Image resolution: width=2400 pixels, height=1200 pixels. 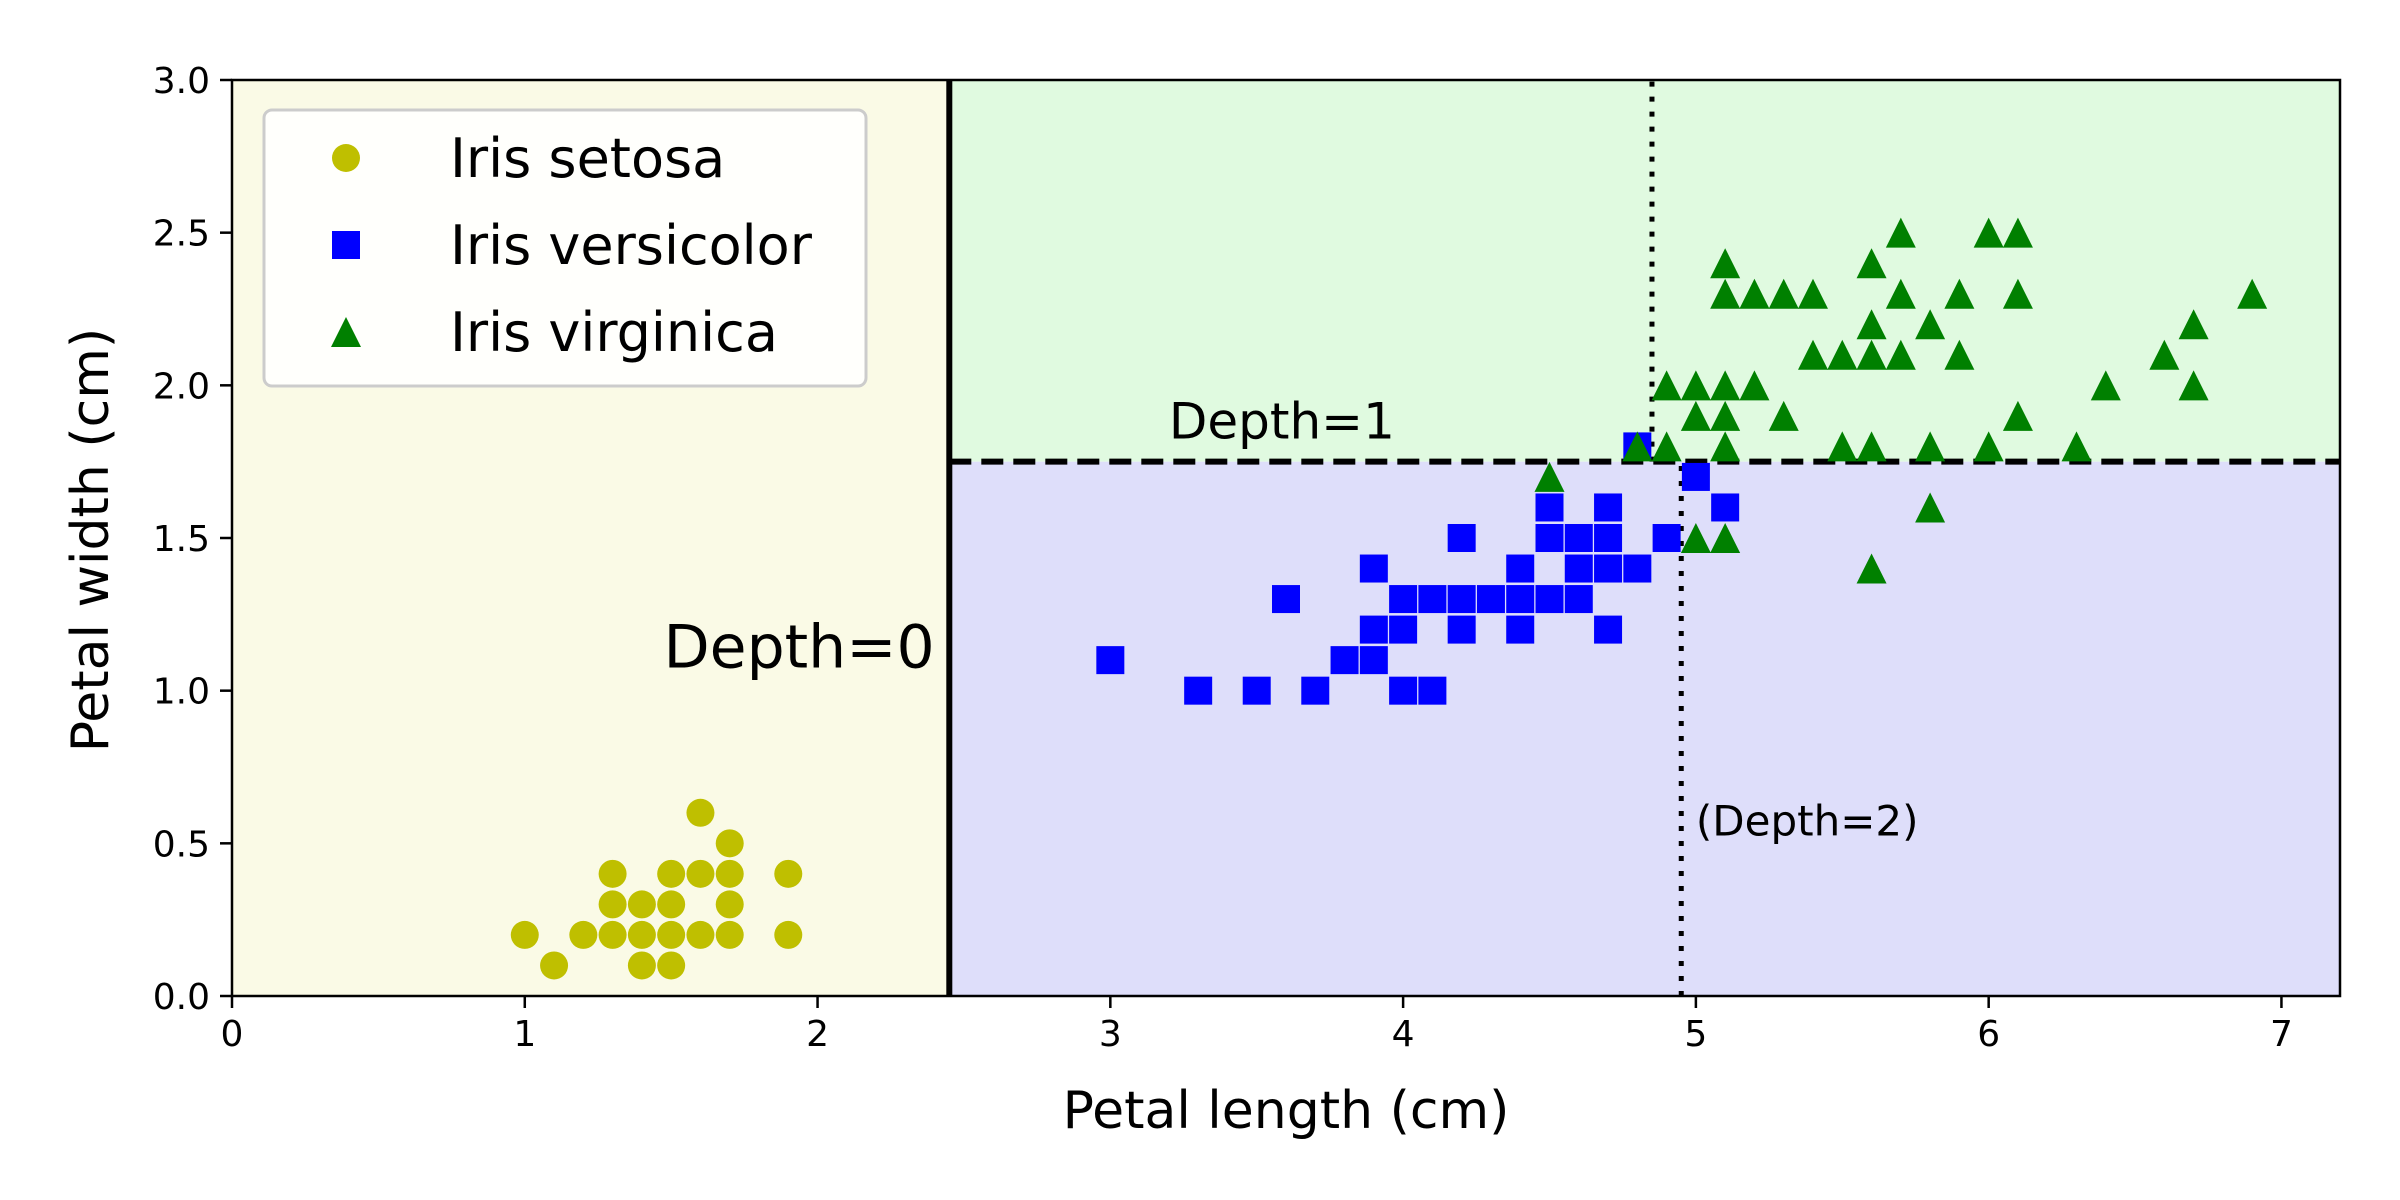 What do you see at coordinates (1110, 1034) in the screenshot?
I see `x-tick-label: 3` at bounding box center [1110, 1034].